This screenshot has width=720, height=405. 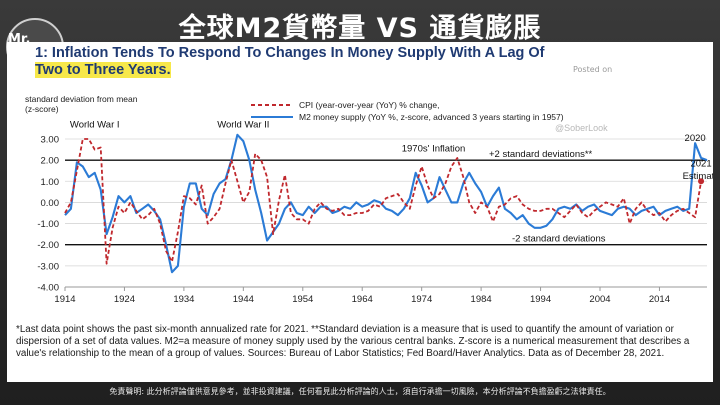 I want to click on y-tick-label: -3.00, so click(x=48, y=266).